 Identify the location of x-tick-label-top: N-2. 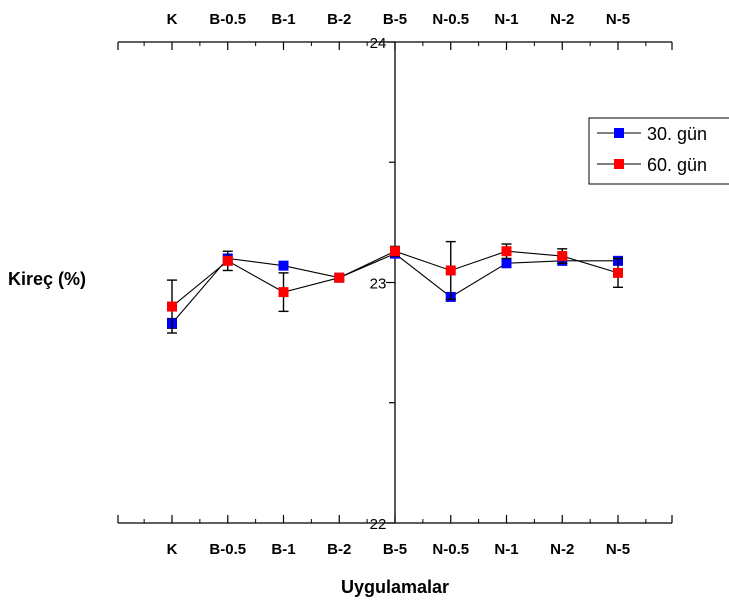
(562, 19).